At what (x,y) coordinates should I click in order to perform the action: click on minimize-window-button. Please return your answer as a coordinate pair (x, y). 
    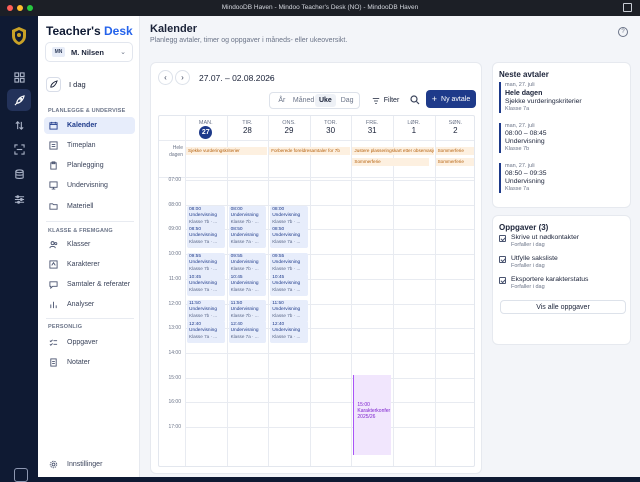
    Looking at the image, I should click on (20, 8).